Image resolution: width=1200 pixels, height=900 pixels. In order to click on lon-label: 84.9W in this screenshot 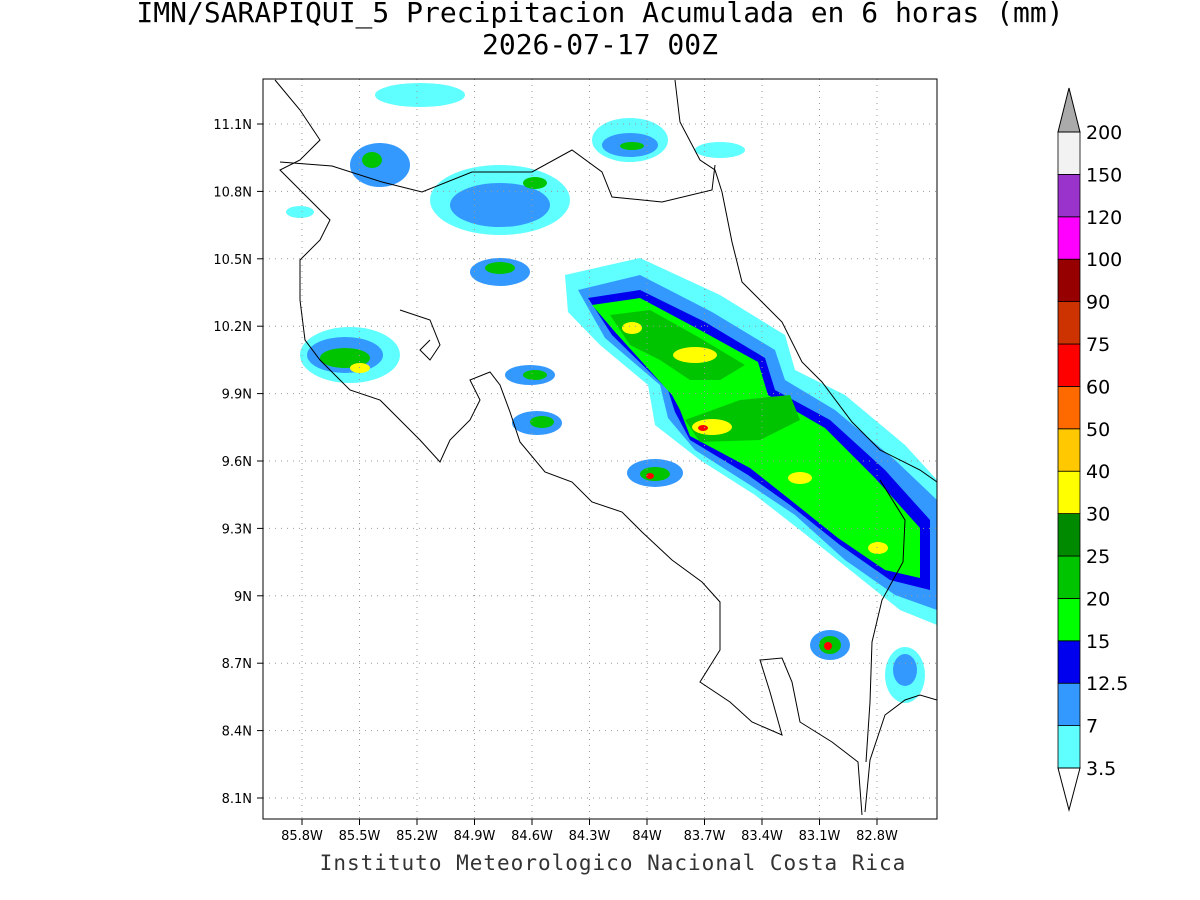, I will do `click(475, 836)`.